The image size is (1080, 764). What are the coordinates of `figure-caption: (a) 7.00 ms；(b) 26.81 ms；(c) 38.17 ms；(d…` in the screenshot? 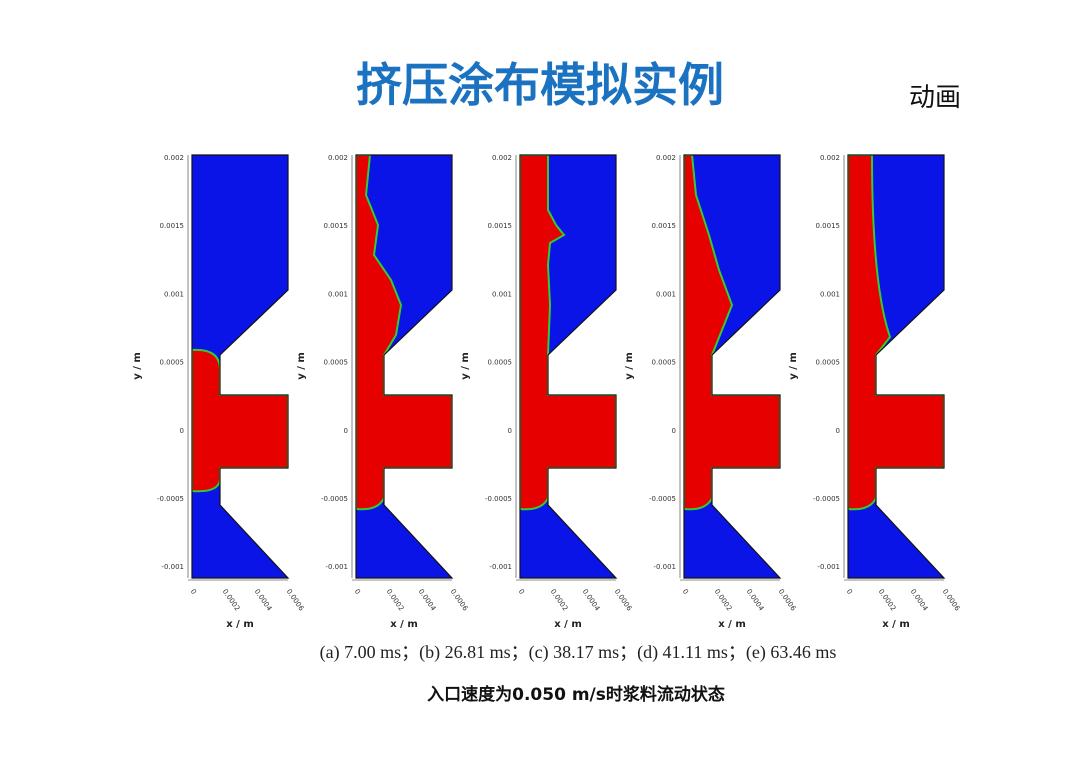 It's located at (578, 652).